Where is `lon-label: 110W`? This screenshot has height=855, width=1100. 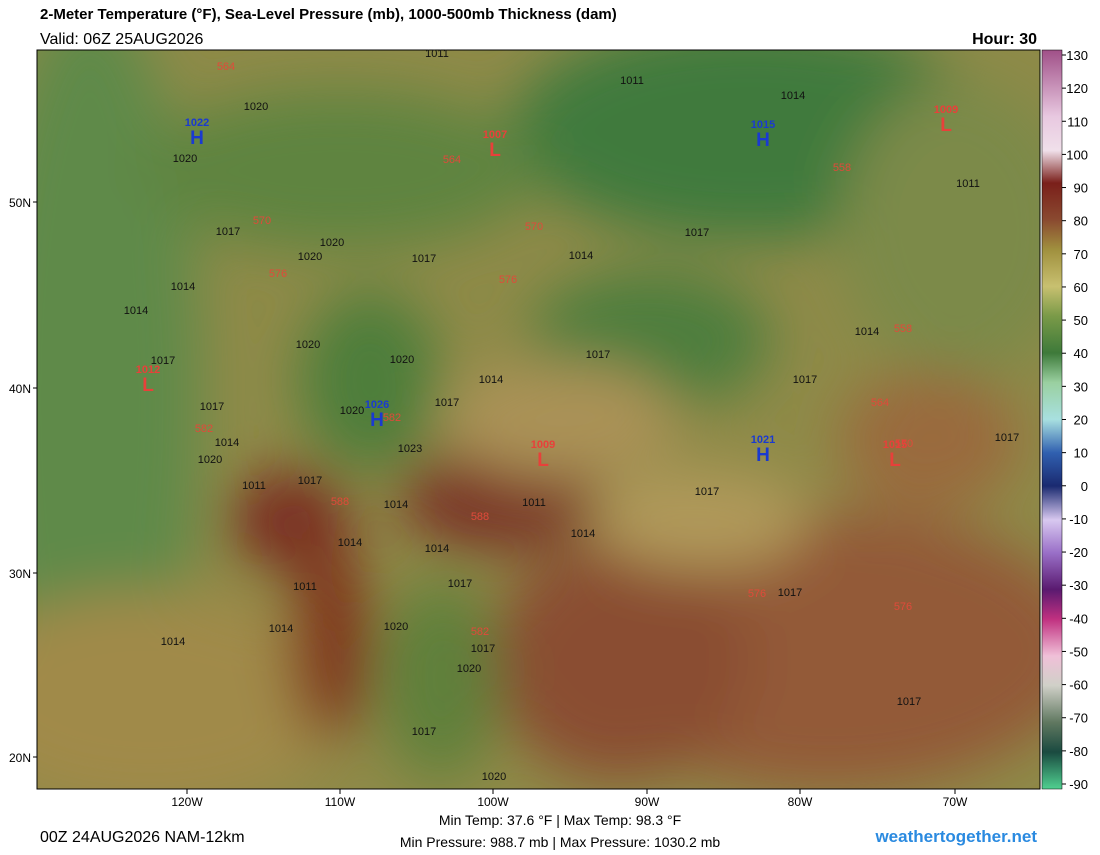
lon-label: 110W is located at coordinates (340, 802).